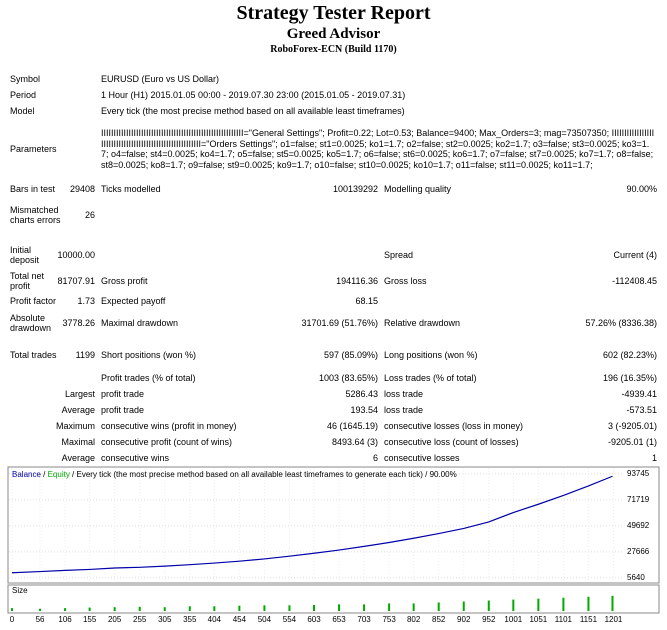 Image resolution: width=667 pixels, height=630 pixels. What do you see at coordinates (312, 524) in the screenshot?
I see `balance-line` at bounding box center [312, 524].